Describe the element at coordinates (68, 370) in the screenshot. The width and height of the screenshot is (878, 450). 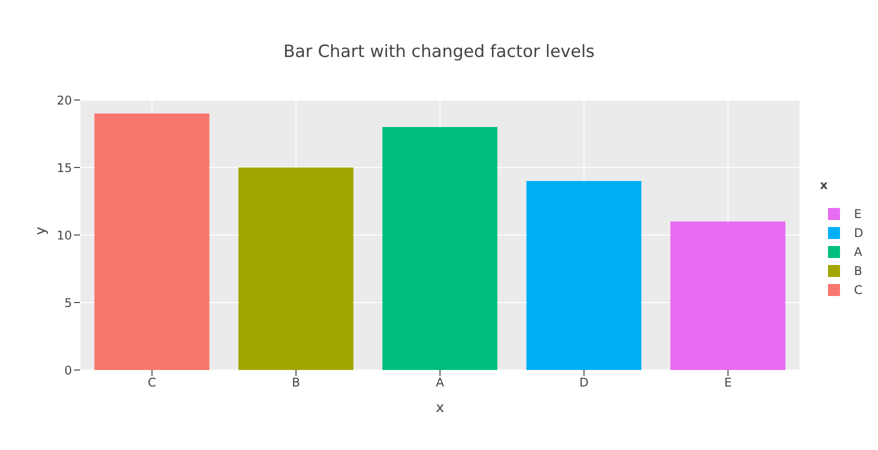
I see `y-tick-label: 0` at that location.